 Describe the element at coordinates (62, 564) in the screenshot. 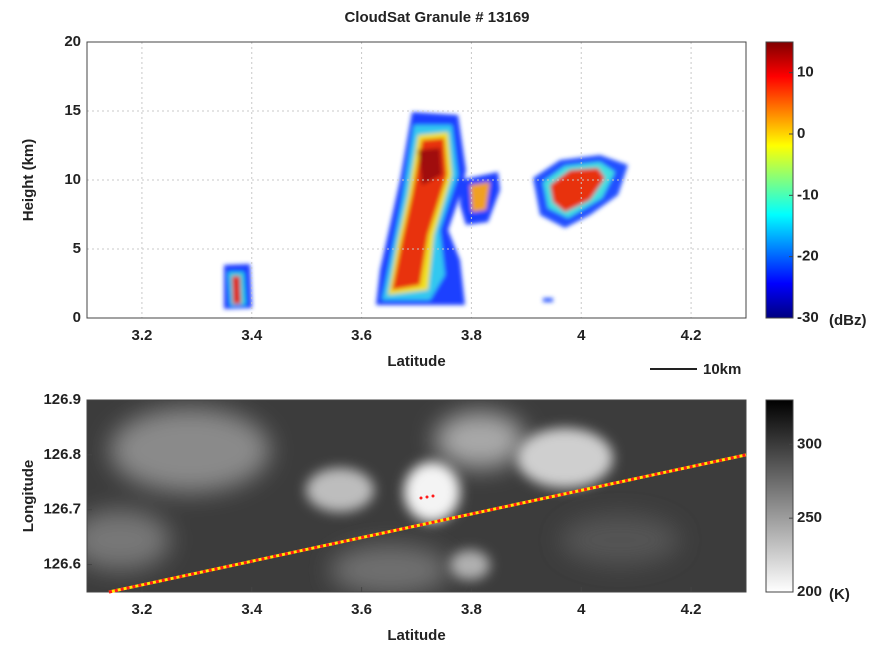

I see `y-tick-label: 126.6` at that location.